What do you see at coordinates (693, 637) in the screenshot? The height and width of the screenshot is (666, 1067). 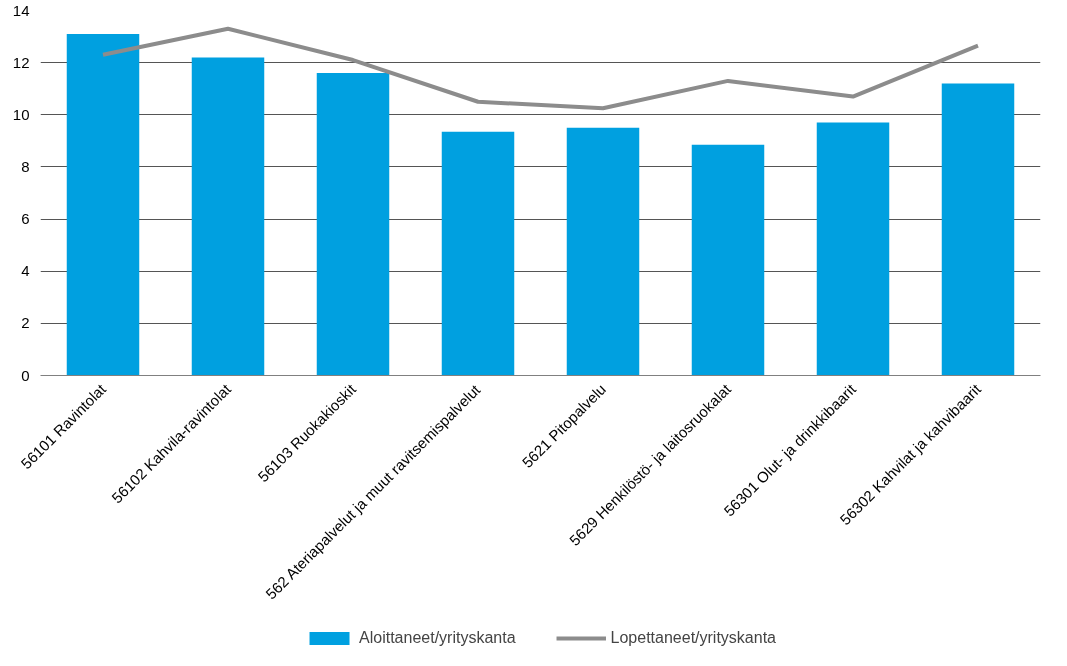 I see `legend-label: Lopettaneet/yrityskanta` at bounding box center [693, 637].